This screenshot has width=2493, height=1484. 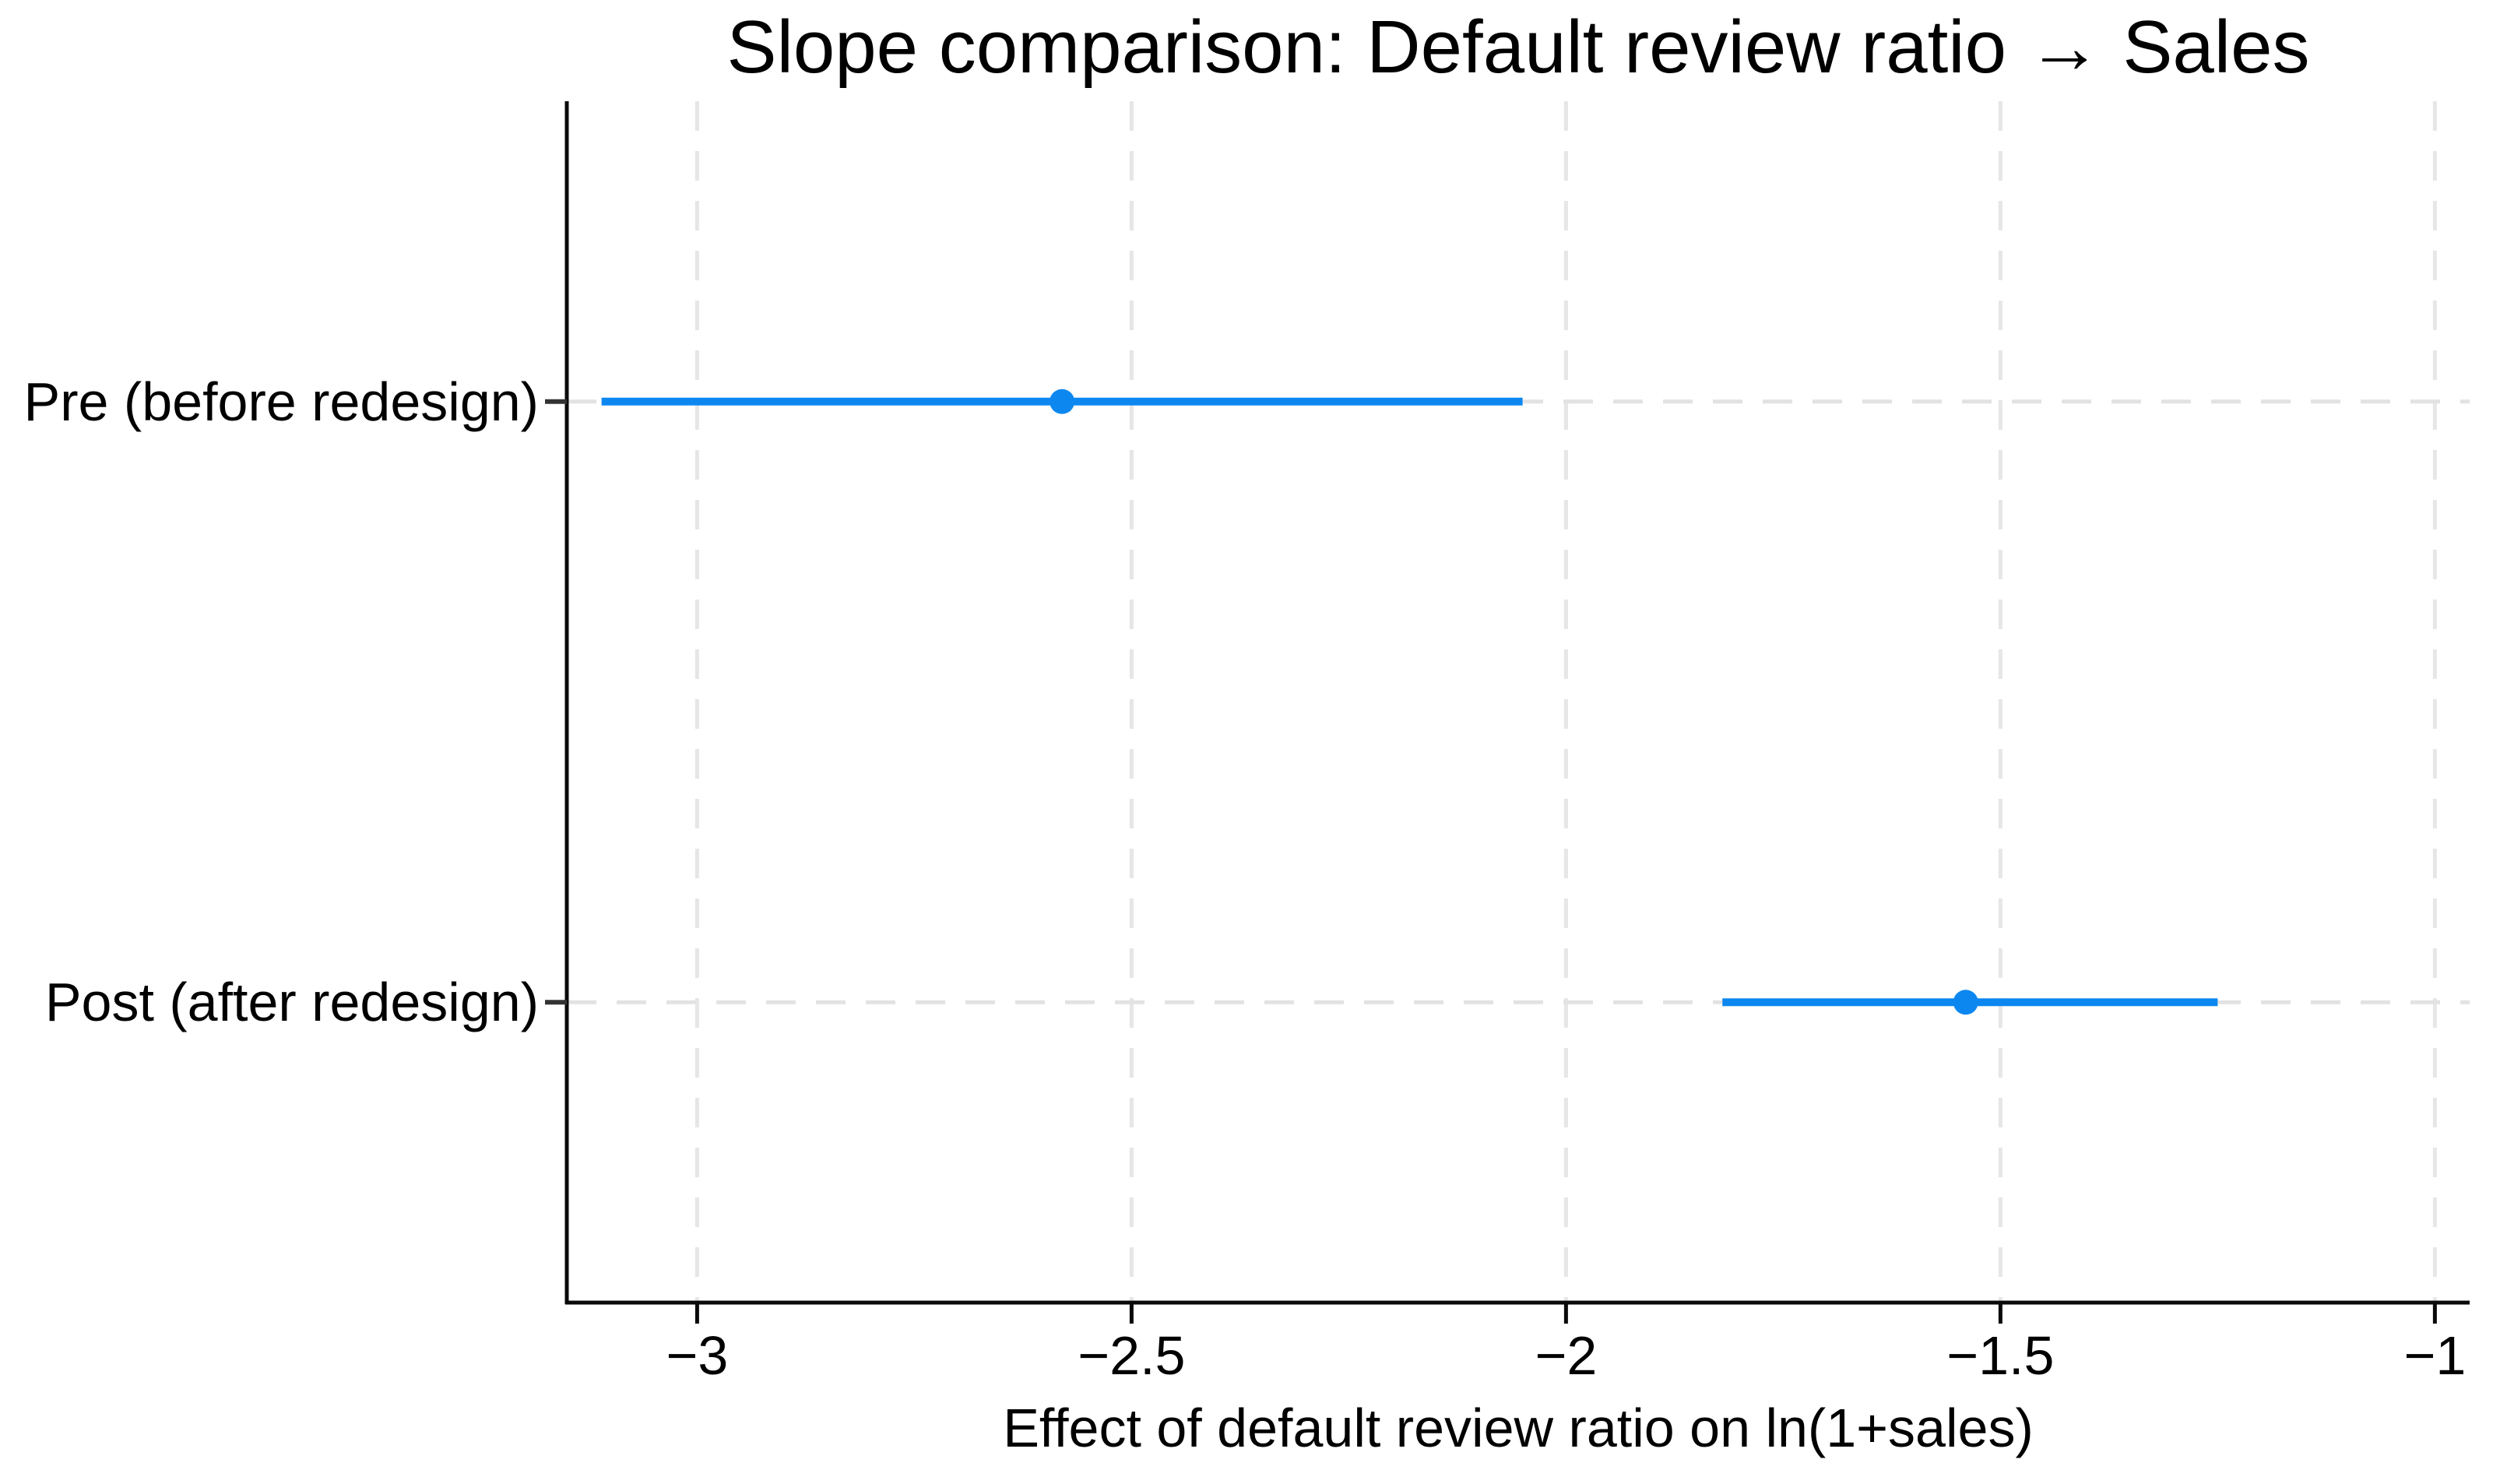 What do you see at coordinates (697, 1355) in the screenshot?
I see `x-tick-label: −3` at bounding box center [697, 1355].